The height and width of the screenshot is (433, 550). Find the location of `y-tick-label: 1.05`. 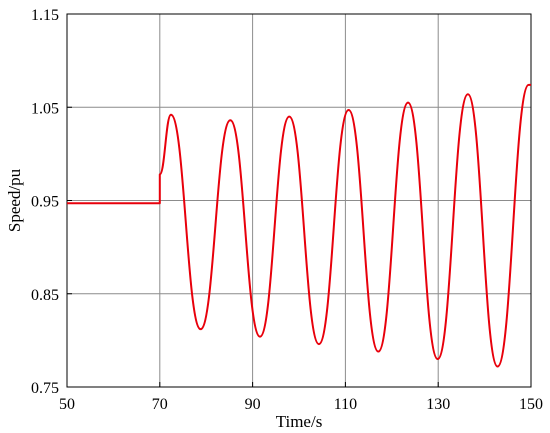

y-tick-label: 1.05 is located at coordinates (45, 108).